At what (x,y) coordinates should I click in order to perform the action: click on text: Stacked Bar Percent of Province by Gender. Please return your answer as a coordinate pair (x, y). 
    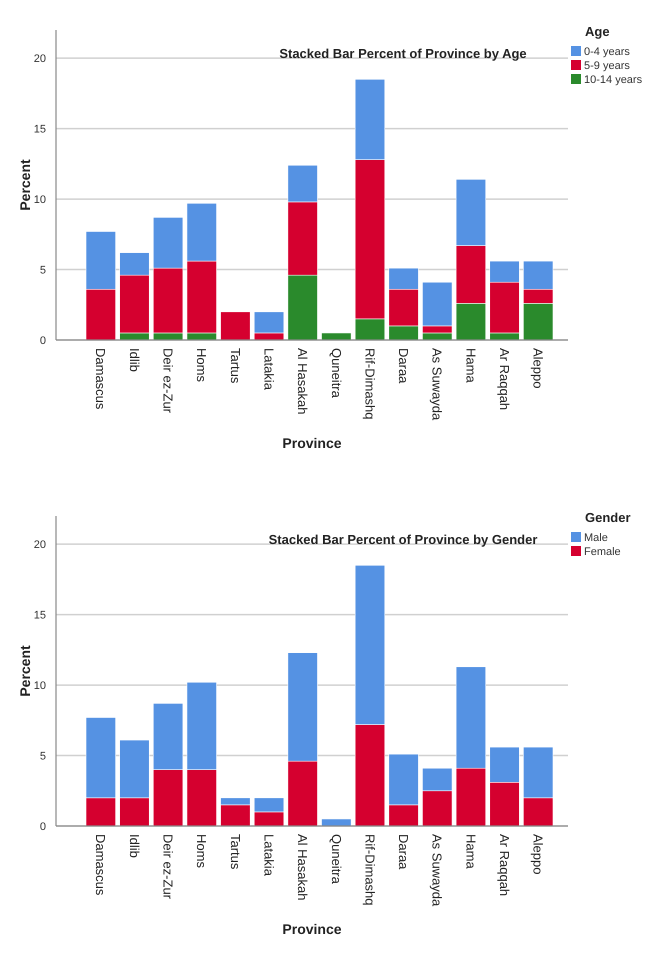
    Looking at the image, I should click on (403, 539).